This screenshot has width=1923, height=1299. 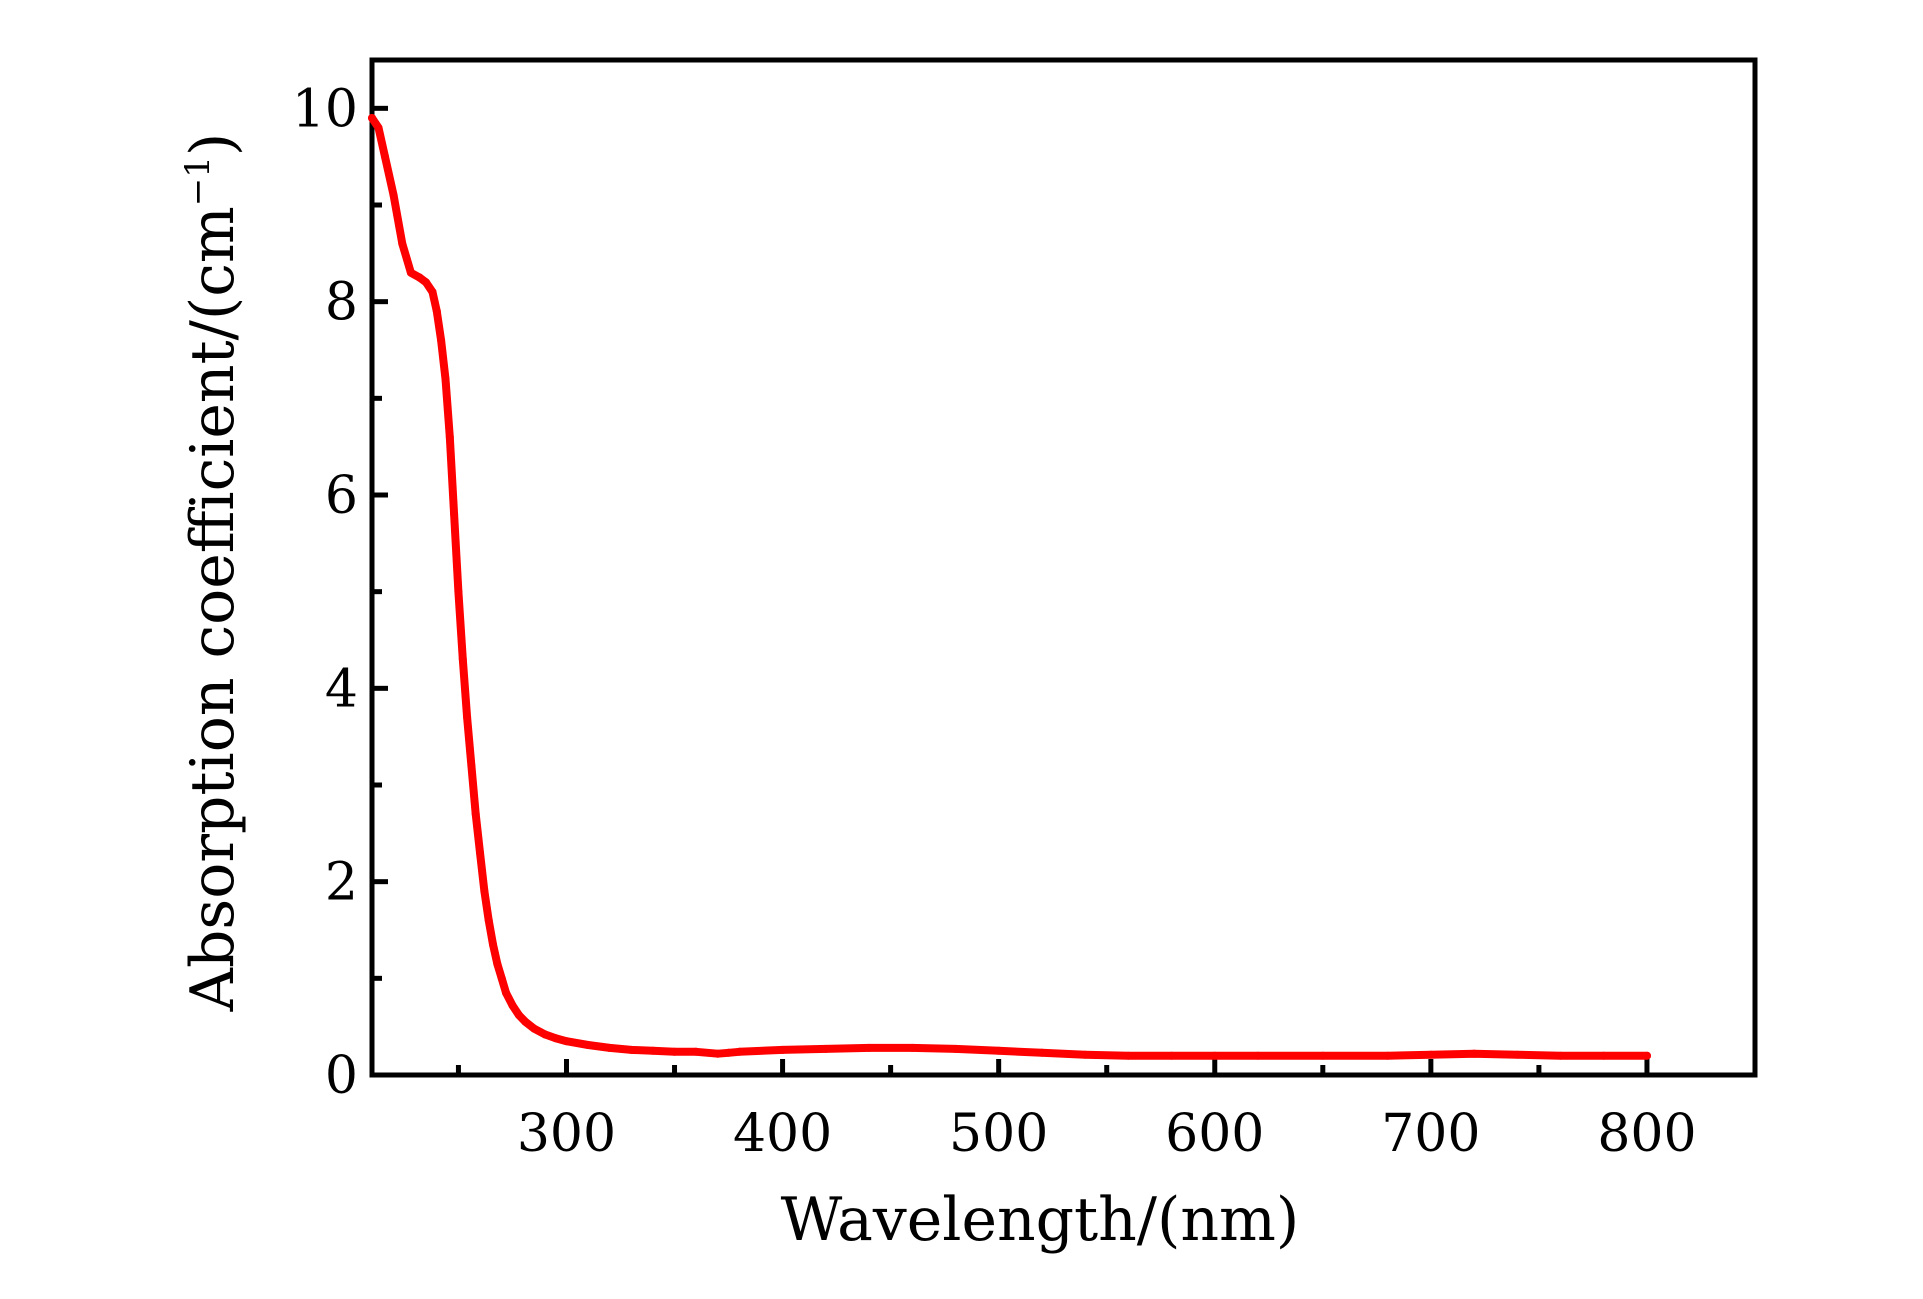 I want to click on y-axis-label: Absorption coefficient/(cm−1), so click(x=213, y=573).